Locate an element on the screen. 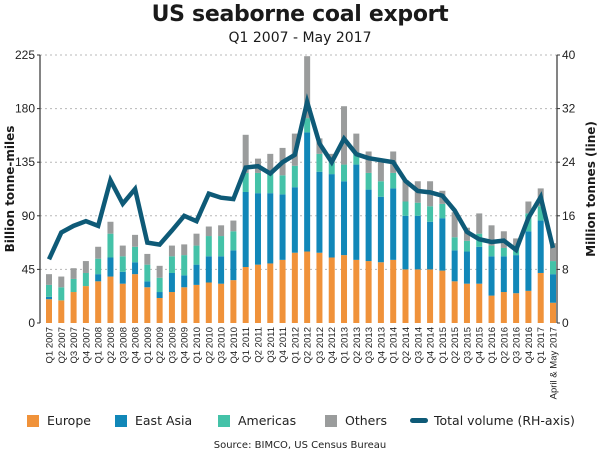  americas-swatch-icon is located at coordinates (224, 420).